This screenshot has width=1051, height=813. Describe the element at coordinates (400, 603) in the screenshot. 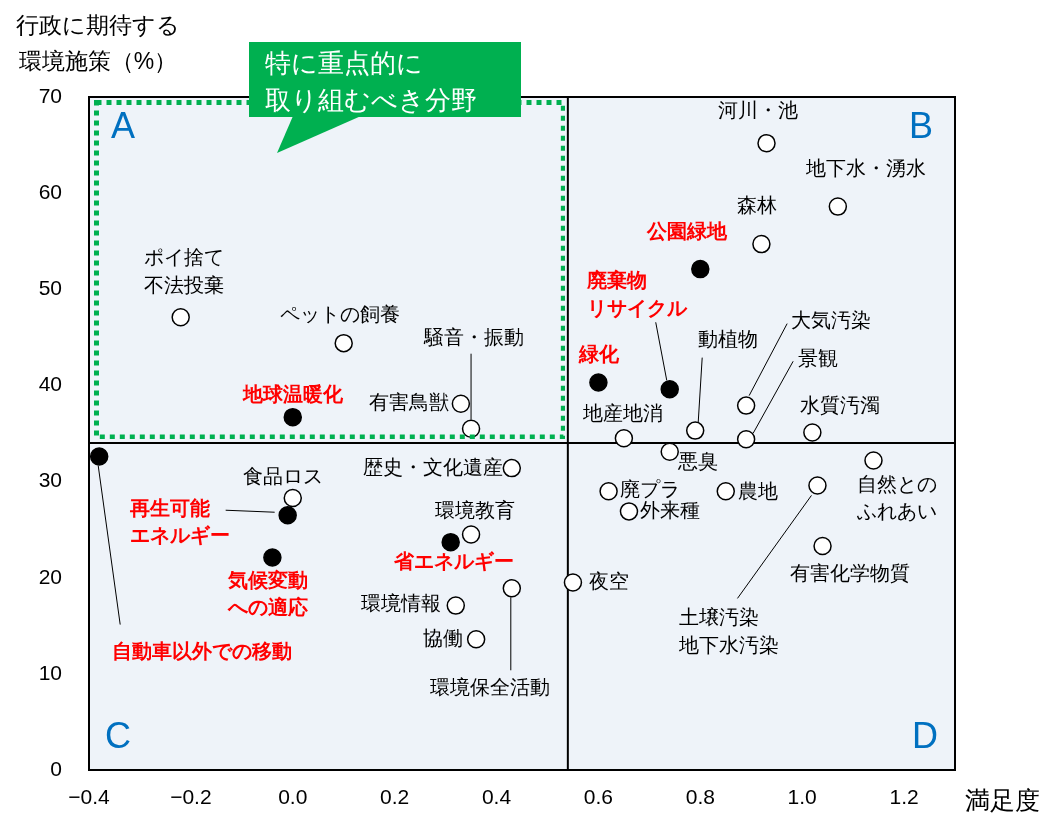

I see `data-label: 環境情報` at that location.